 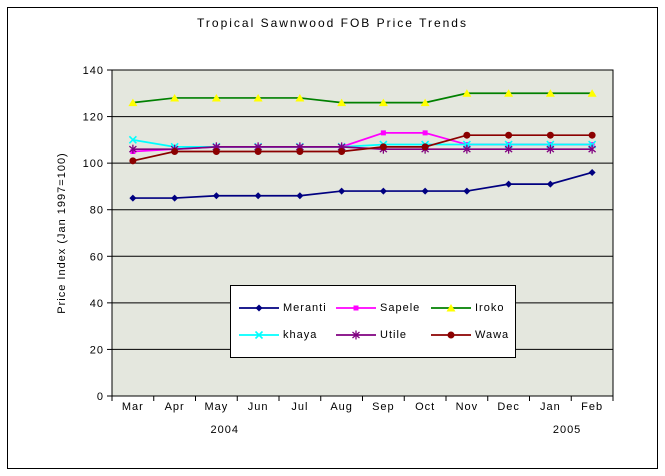 I want to click on legend-label-khaya: khaya, so click(x=300, y=335).